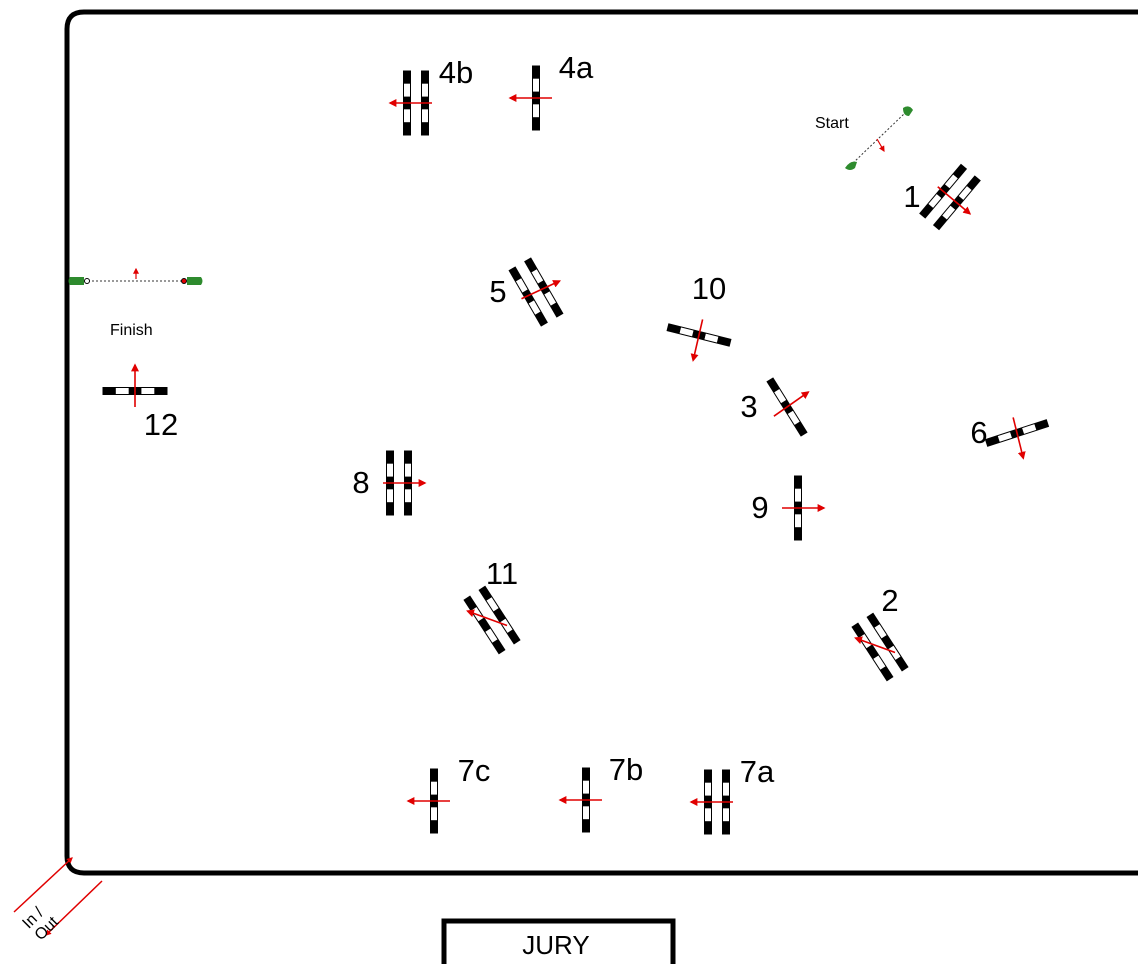 This screenshot has height=964, width=1138. Describe the element at coordinates (757, 771) in the screenshot. I see `obstacle-label-7a: 7a` at that location.